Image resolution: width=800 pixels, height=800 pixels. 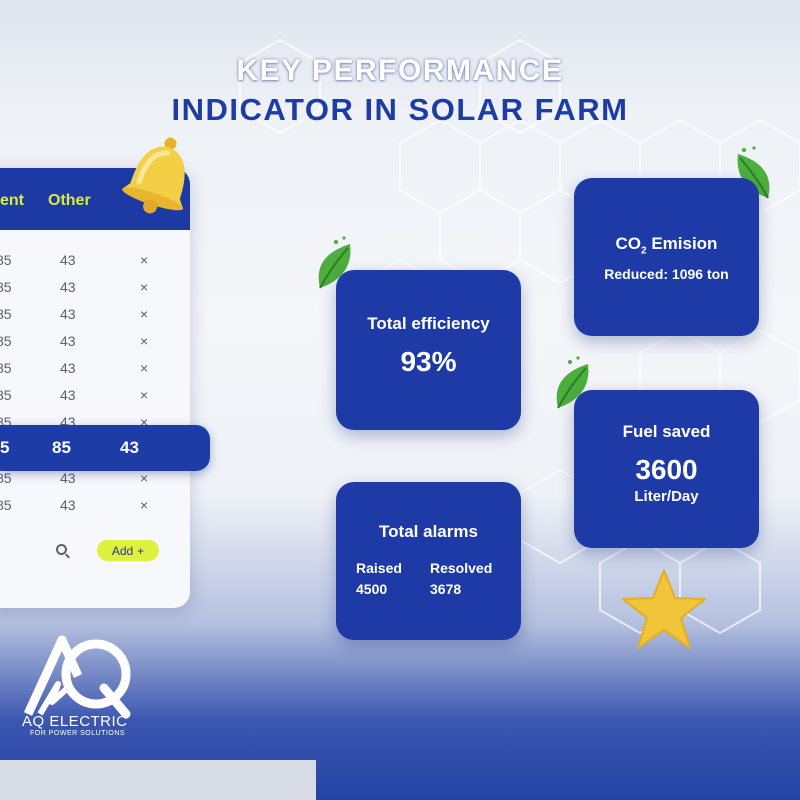 I want to click on plus-icon: +, so click(x=141, y=550).